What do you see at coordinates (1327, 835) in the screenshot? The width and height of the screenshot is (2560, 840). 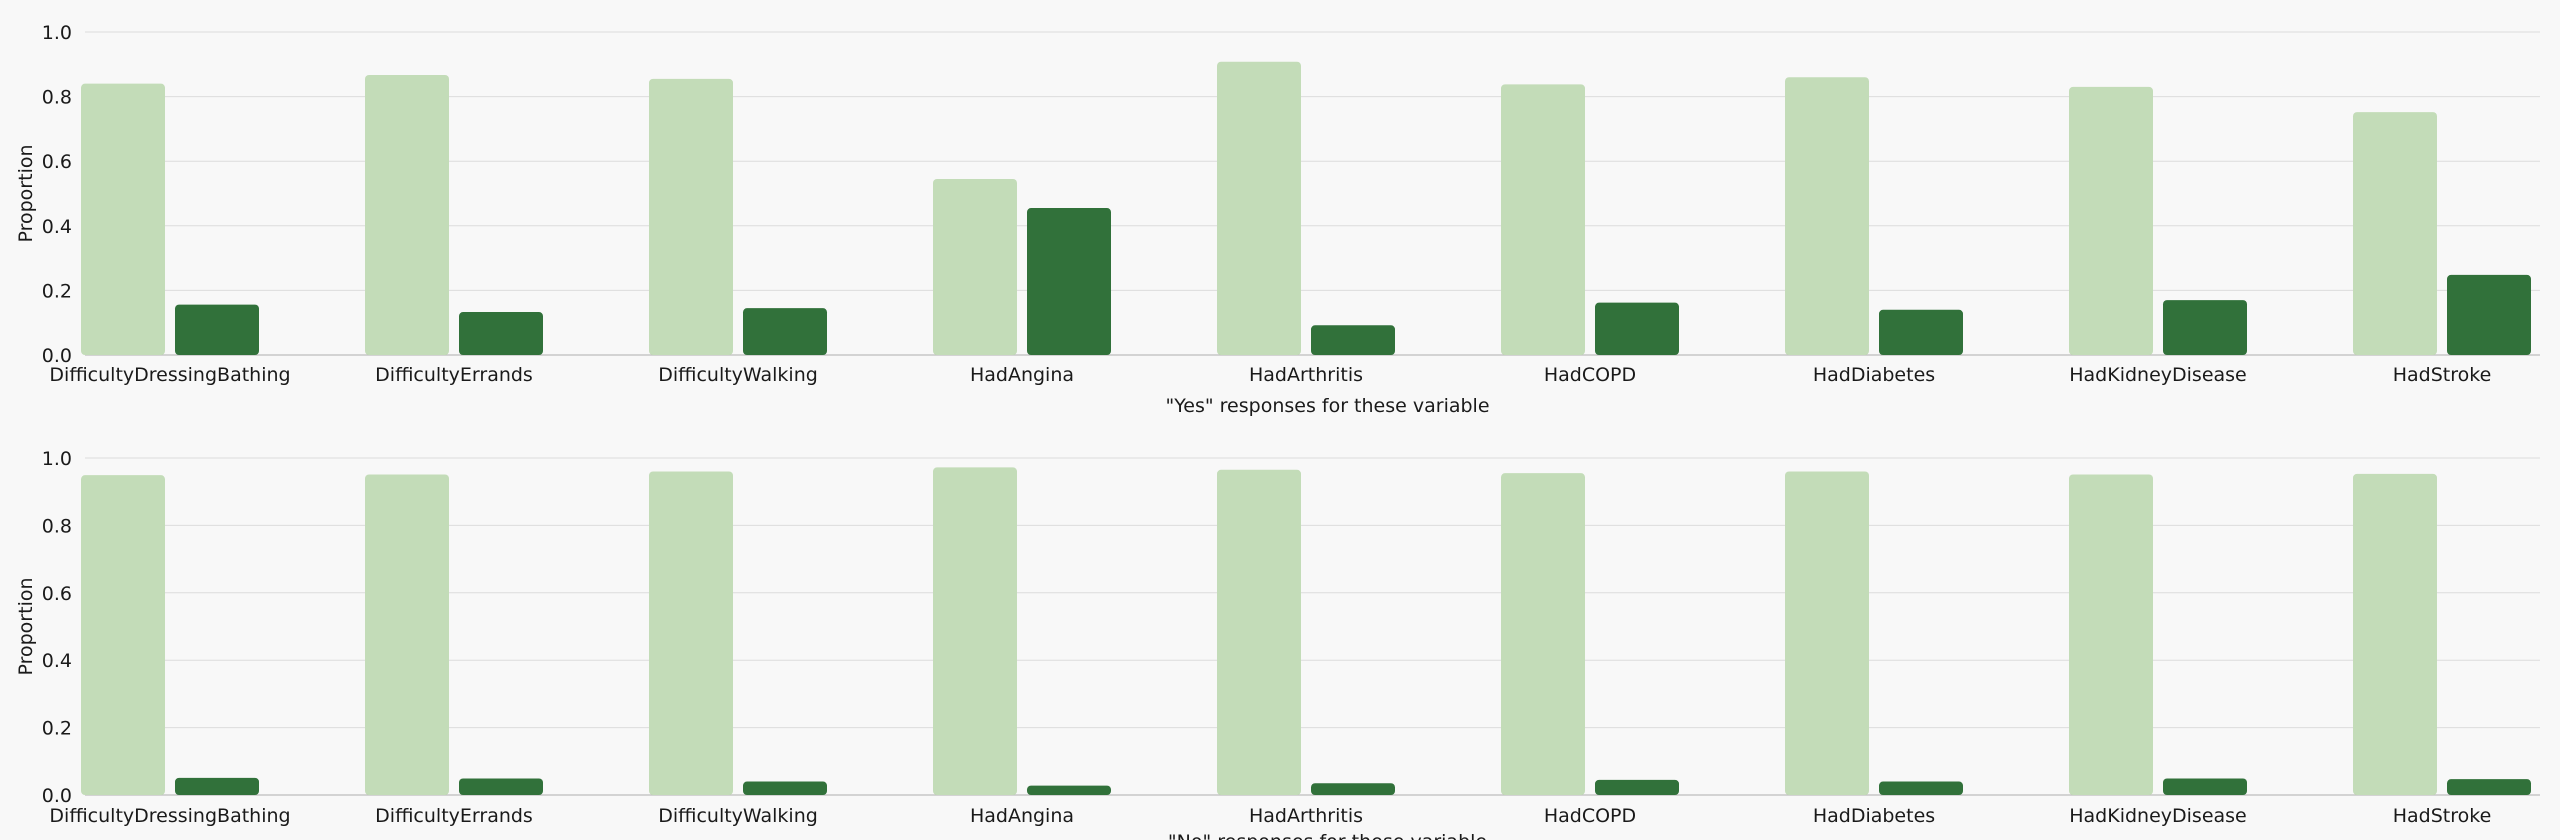 I see `x-axis-title: "No" responses for these variable` at bounding box center [1327, 835].